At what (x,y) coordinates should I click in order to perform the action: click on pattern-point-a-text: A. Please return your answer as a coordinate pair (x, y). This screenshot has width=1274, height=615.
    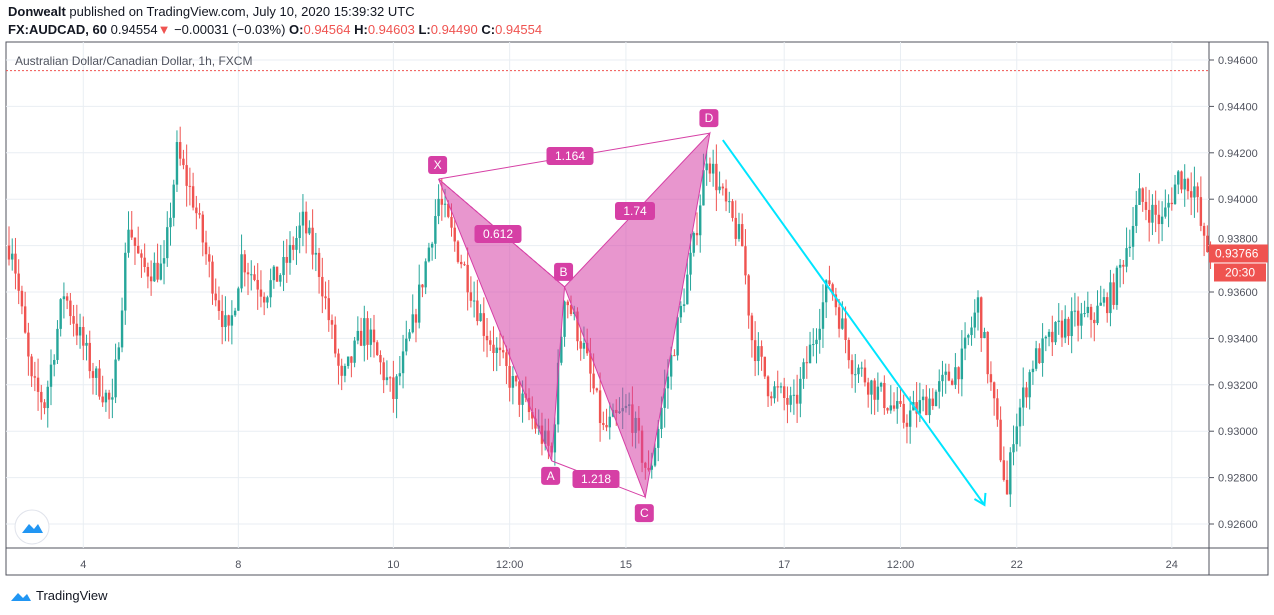
    Looking at the image, I should click on (551, 476).